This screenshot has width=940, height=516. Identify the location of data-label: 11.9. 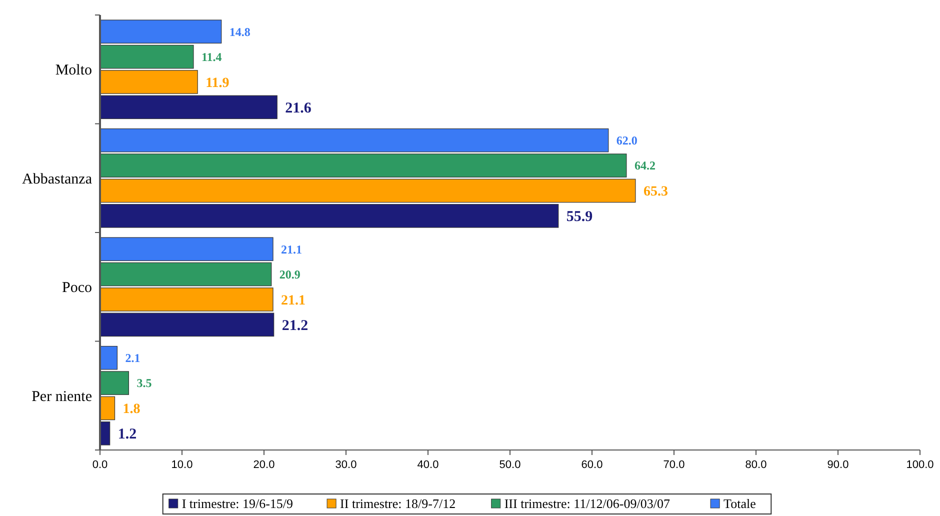
(218, 83).